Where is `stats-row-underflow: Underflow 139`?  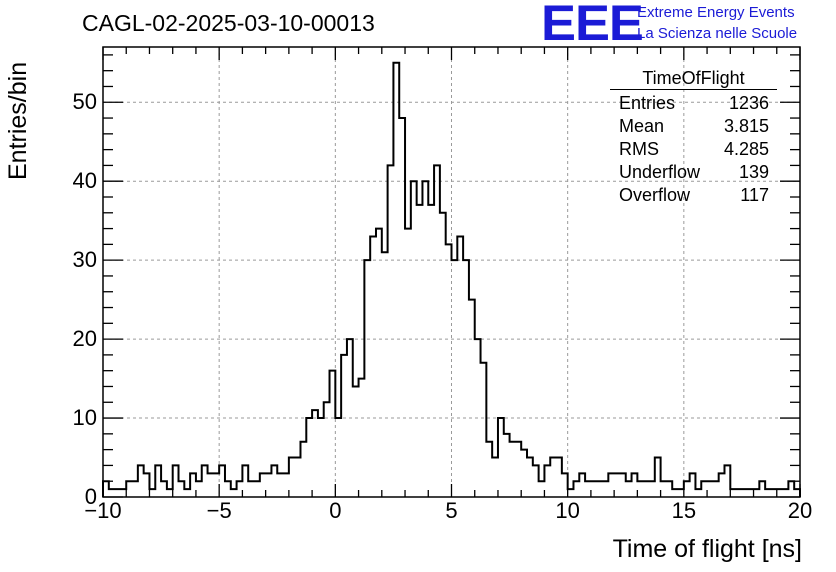 stats-row-underflow: Underflow 139 is located at coordinates (693, 172).